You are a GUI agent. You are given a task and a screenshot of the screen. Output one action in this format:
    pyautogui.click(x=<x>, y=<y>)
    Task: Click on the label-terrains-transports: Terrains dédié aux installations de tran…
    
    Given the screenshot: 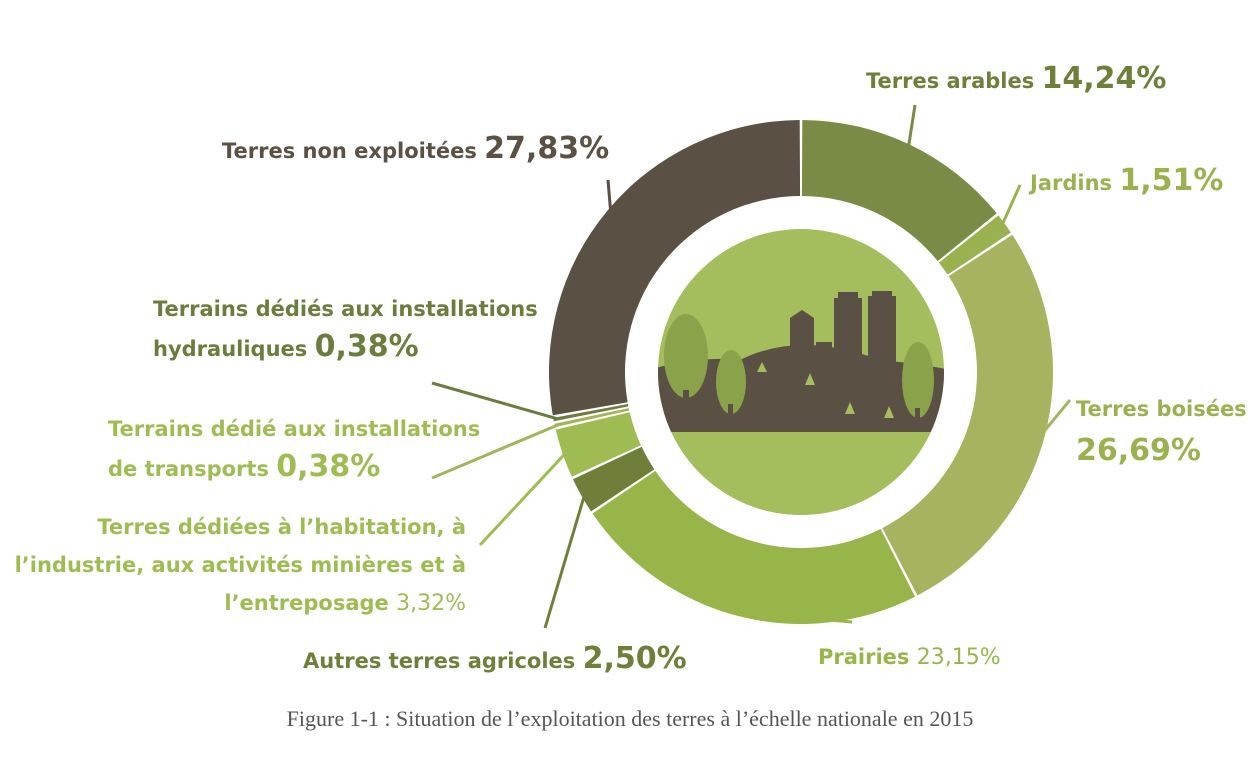 What is the action you would take?
    pyautogui.click(x=294, y=449)
    